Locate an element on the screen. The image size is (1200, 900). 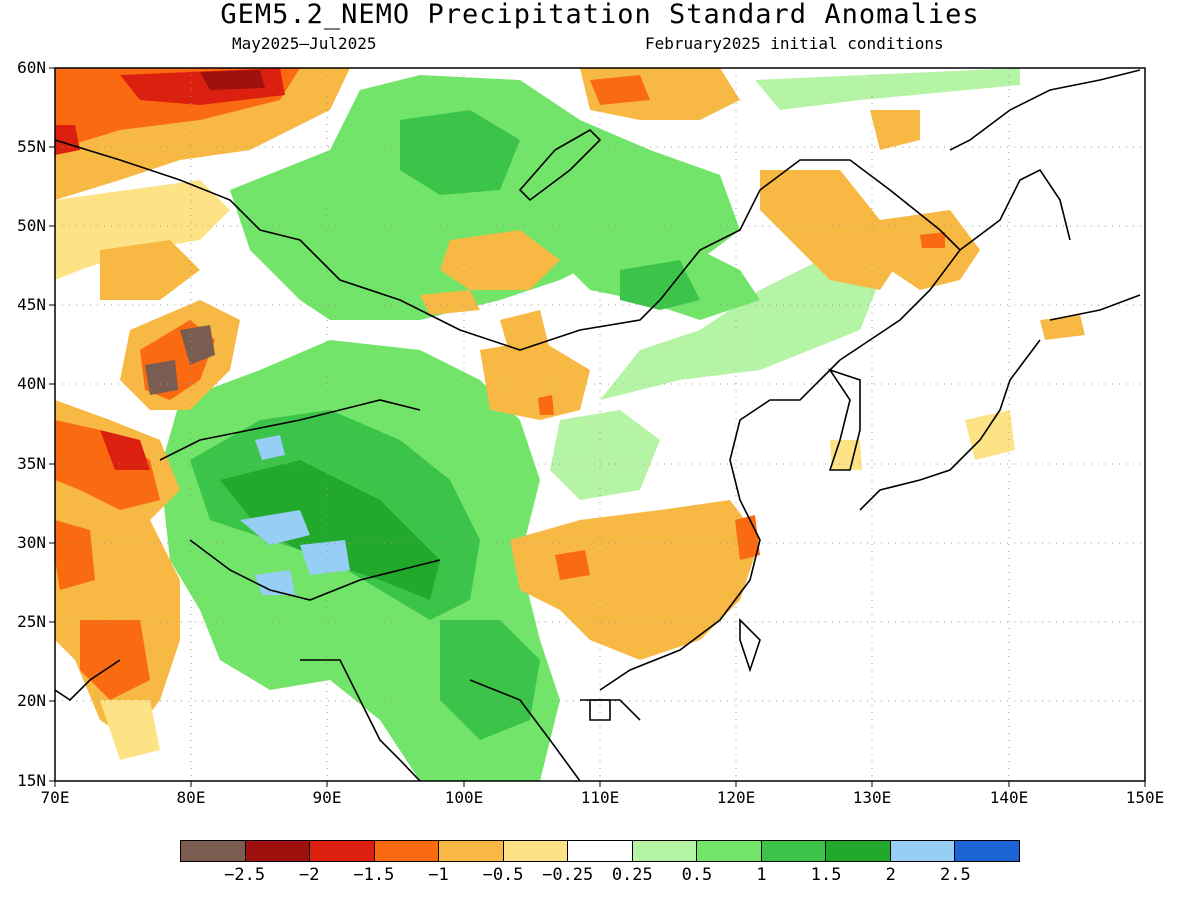
lon-label: 70E is located at coordinates (55, 797).